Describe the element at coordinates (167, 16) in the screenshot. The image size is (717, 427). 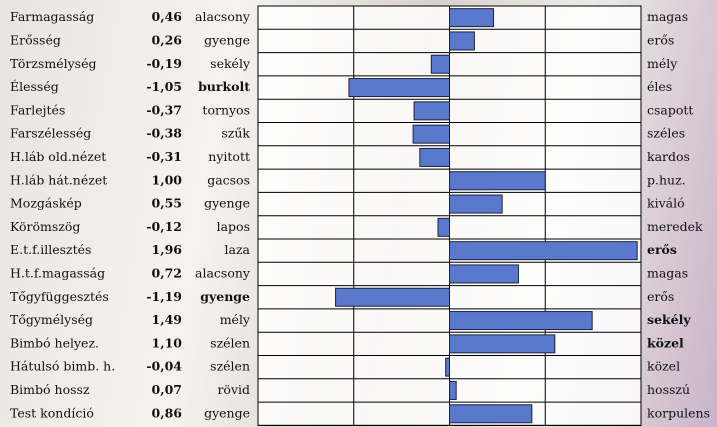
I see `value-label: 0,46` at that location.